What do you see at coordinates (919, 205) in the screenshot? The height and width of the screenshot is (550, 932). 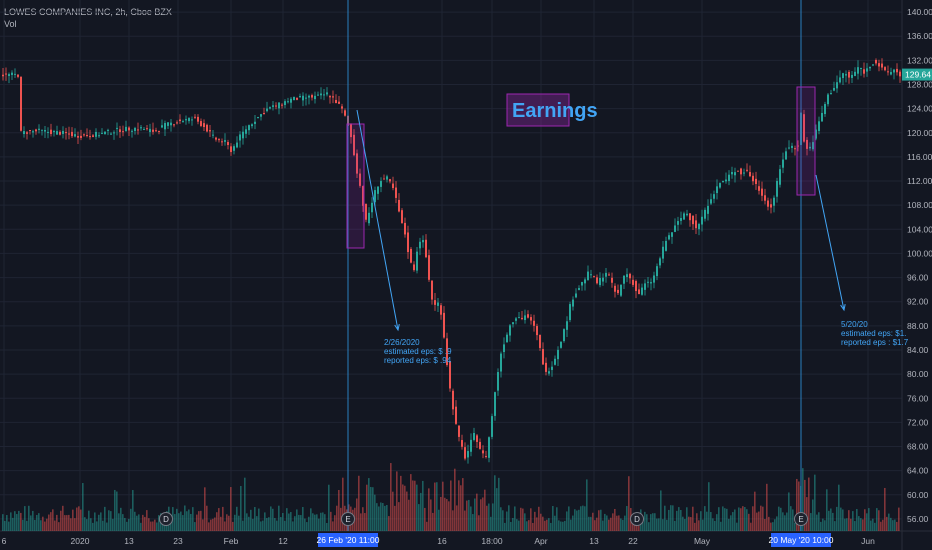 I see `y-tick-label: 108.00` at bounding box center [919, 205].